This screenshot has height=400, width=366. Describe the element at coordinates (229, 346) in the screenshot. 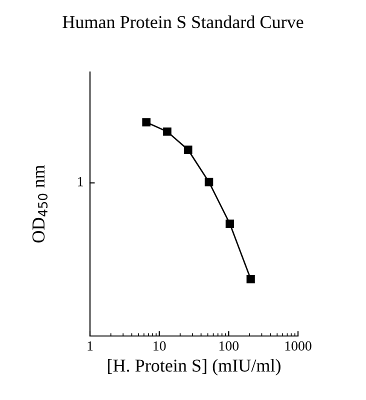

I see `x-tick-label: 100` at that location.